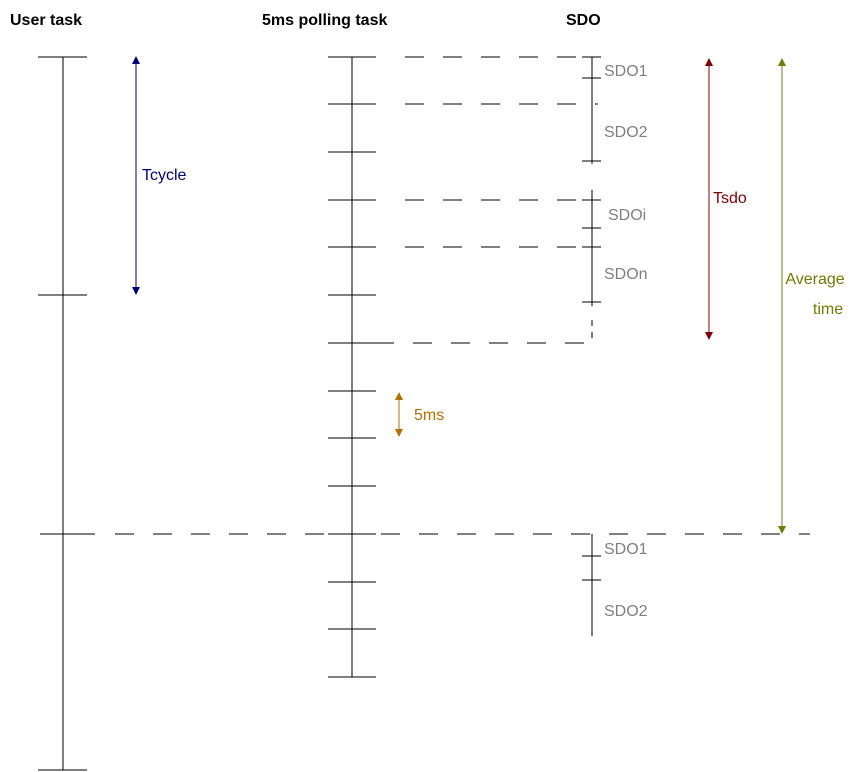 The width and height of the screenshot is (862, 772). What do you see at coordinates (626, 132) in the screenshot?
I see `sdo2-label: SDO2` at bounding box center [626, 132].